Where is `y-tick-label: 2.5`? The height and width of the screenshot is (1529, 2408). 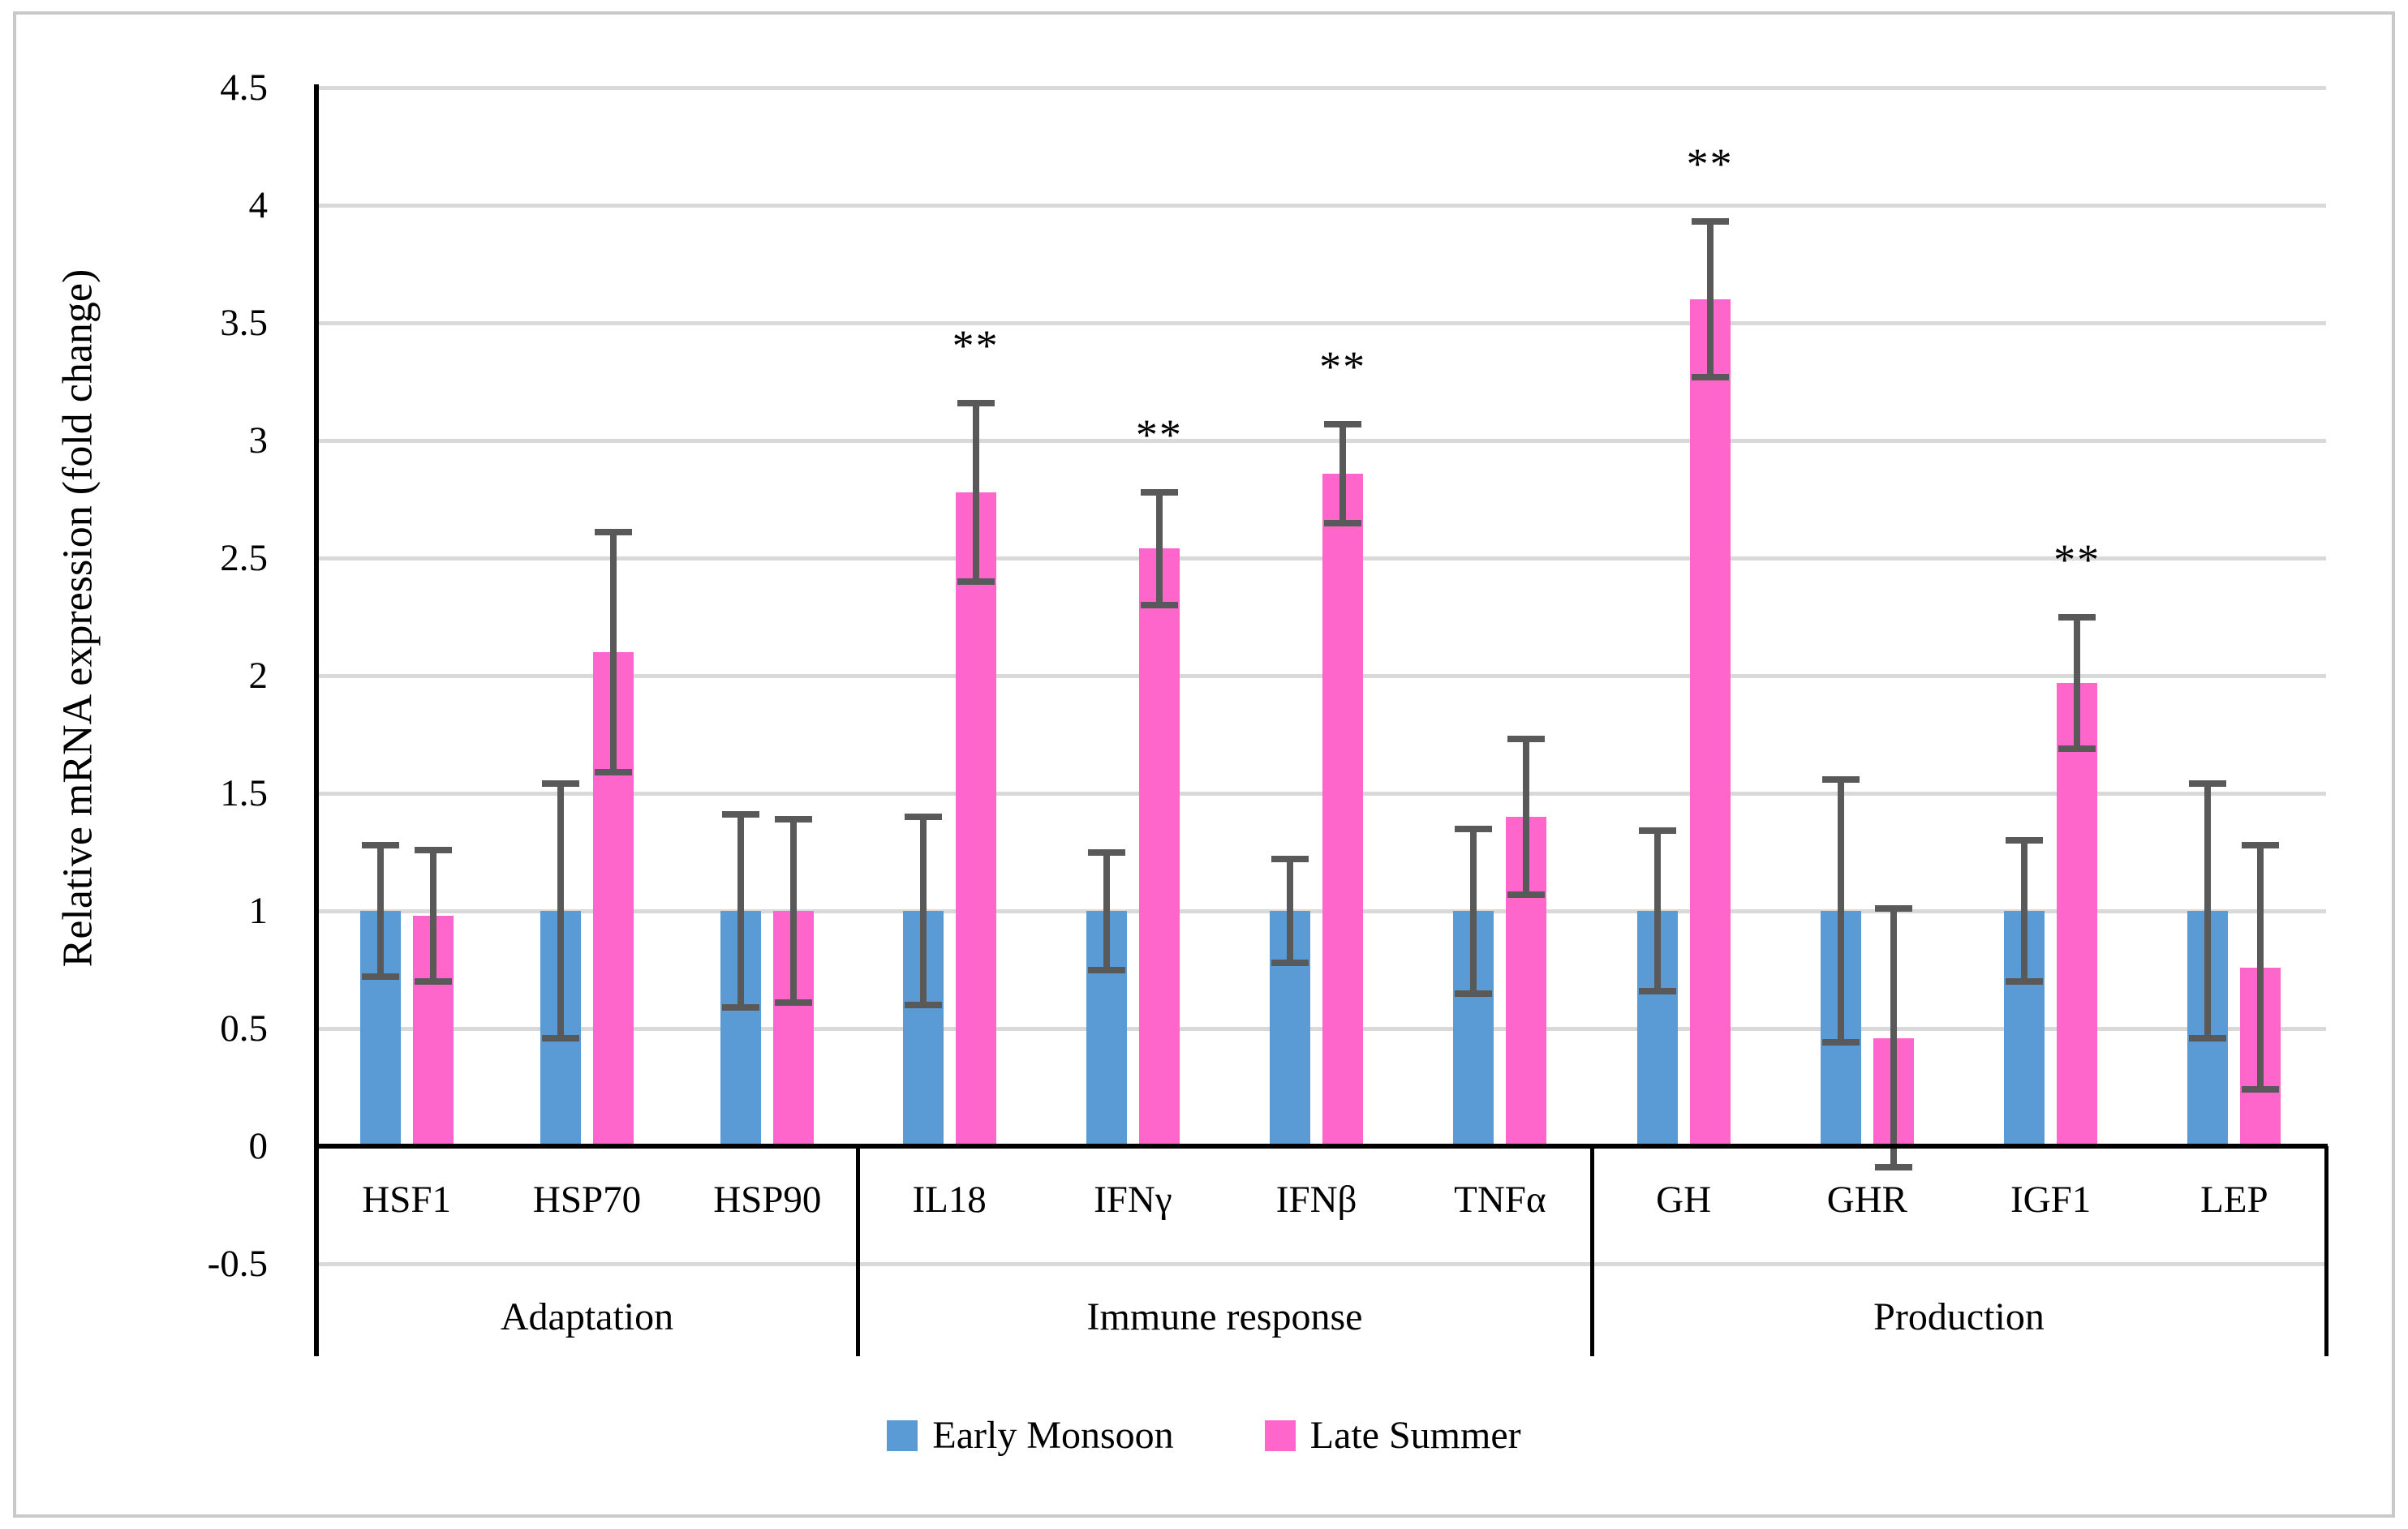
y-tick-label: 2.5 is located at coordinates (244, 558).